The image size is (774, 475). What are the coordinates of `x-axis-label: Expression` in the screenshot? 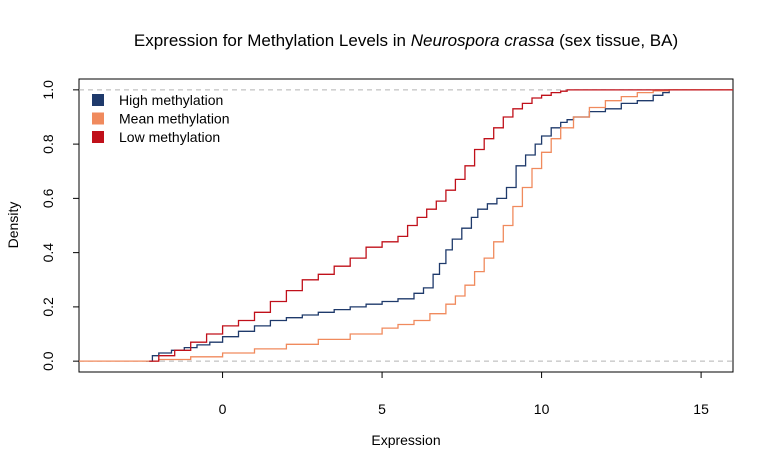 It's located at (405, 440).